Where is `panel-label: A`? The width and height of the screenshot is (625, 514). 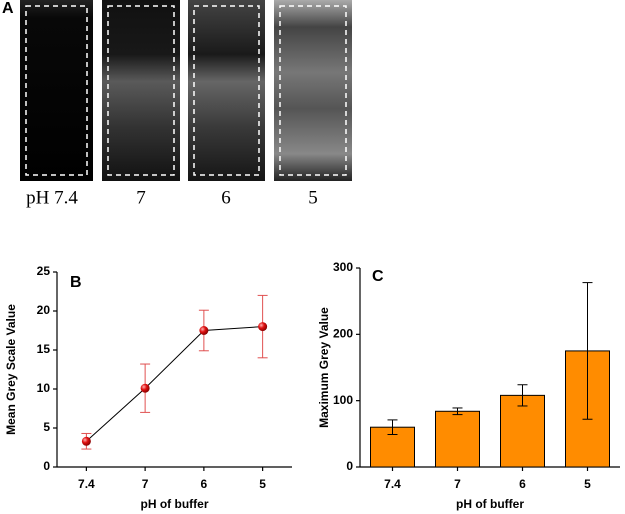 panel-label: A is located at coordinates (8, 8).